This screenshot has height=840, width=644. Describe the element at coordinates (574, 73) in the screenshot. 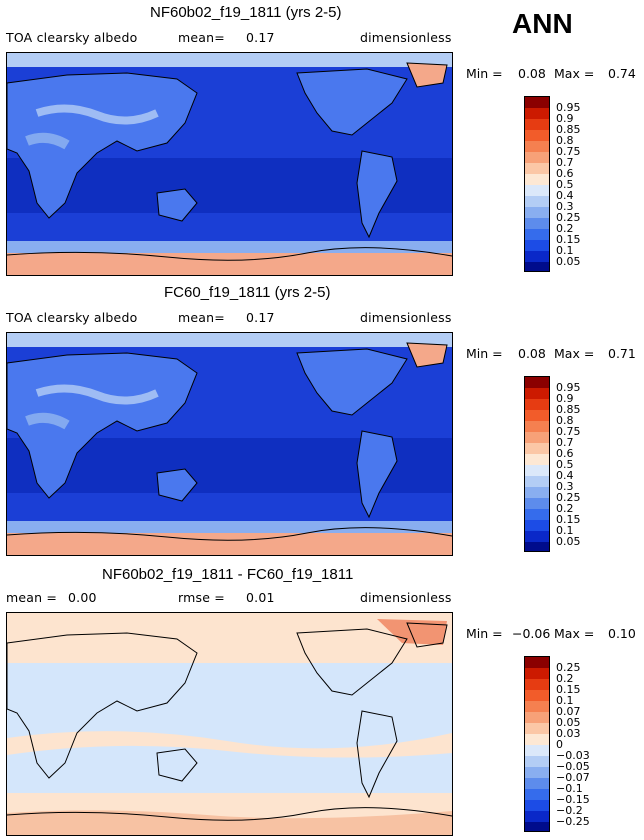

I see `panel1-max-label: Max =` at that location.